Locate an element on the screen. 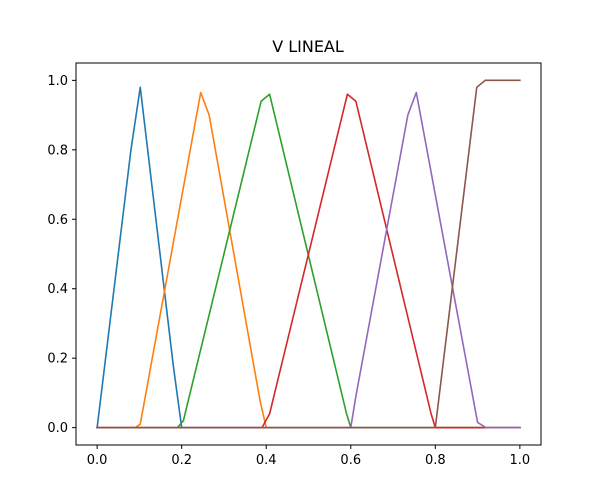 The image size is (602, 501). y-tick-label: 1.0 is located at coordinates (57, 81).